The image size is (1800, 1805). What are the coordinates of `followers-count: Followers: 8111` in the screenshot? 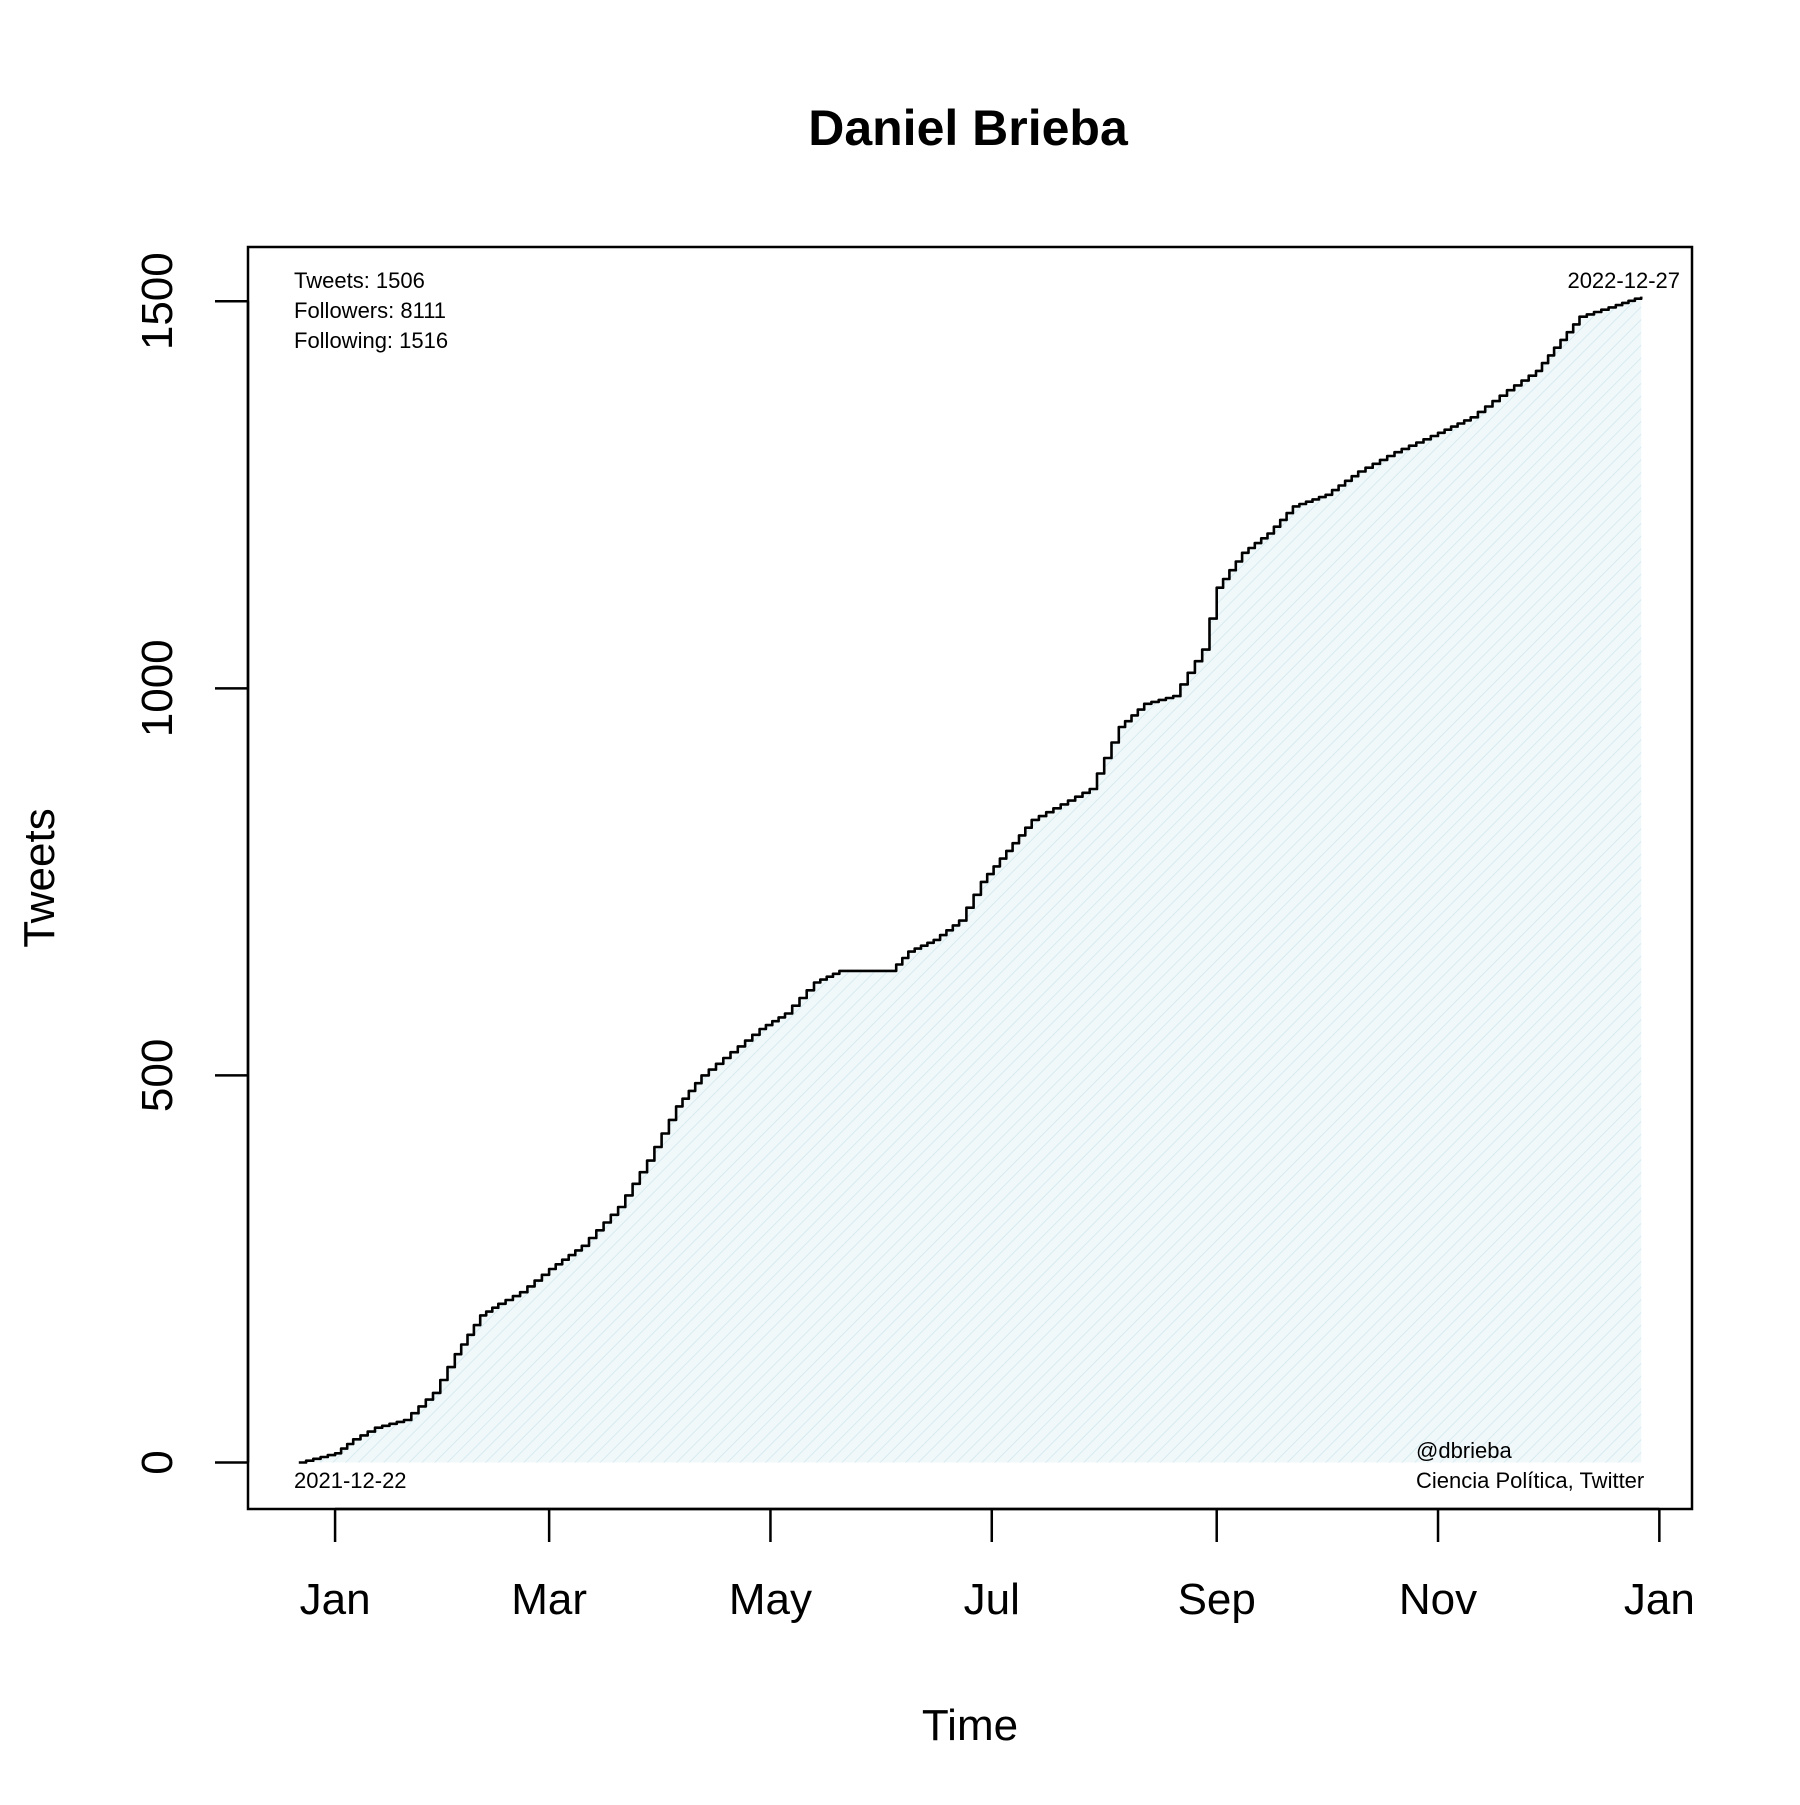 It's located at (370, 310).